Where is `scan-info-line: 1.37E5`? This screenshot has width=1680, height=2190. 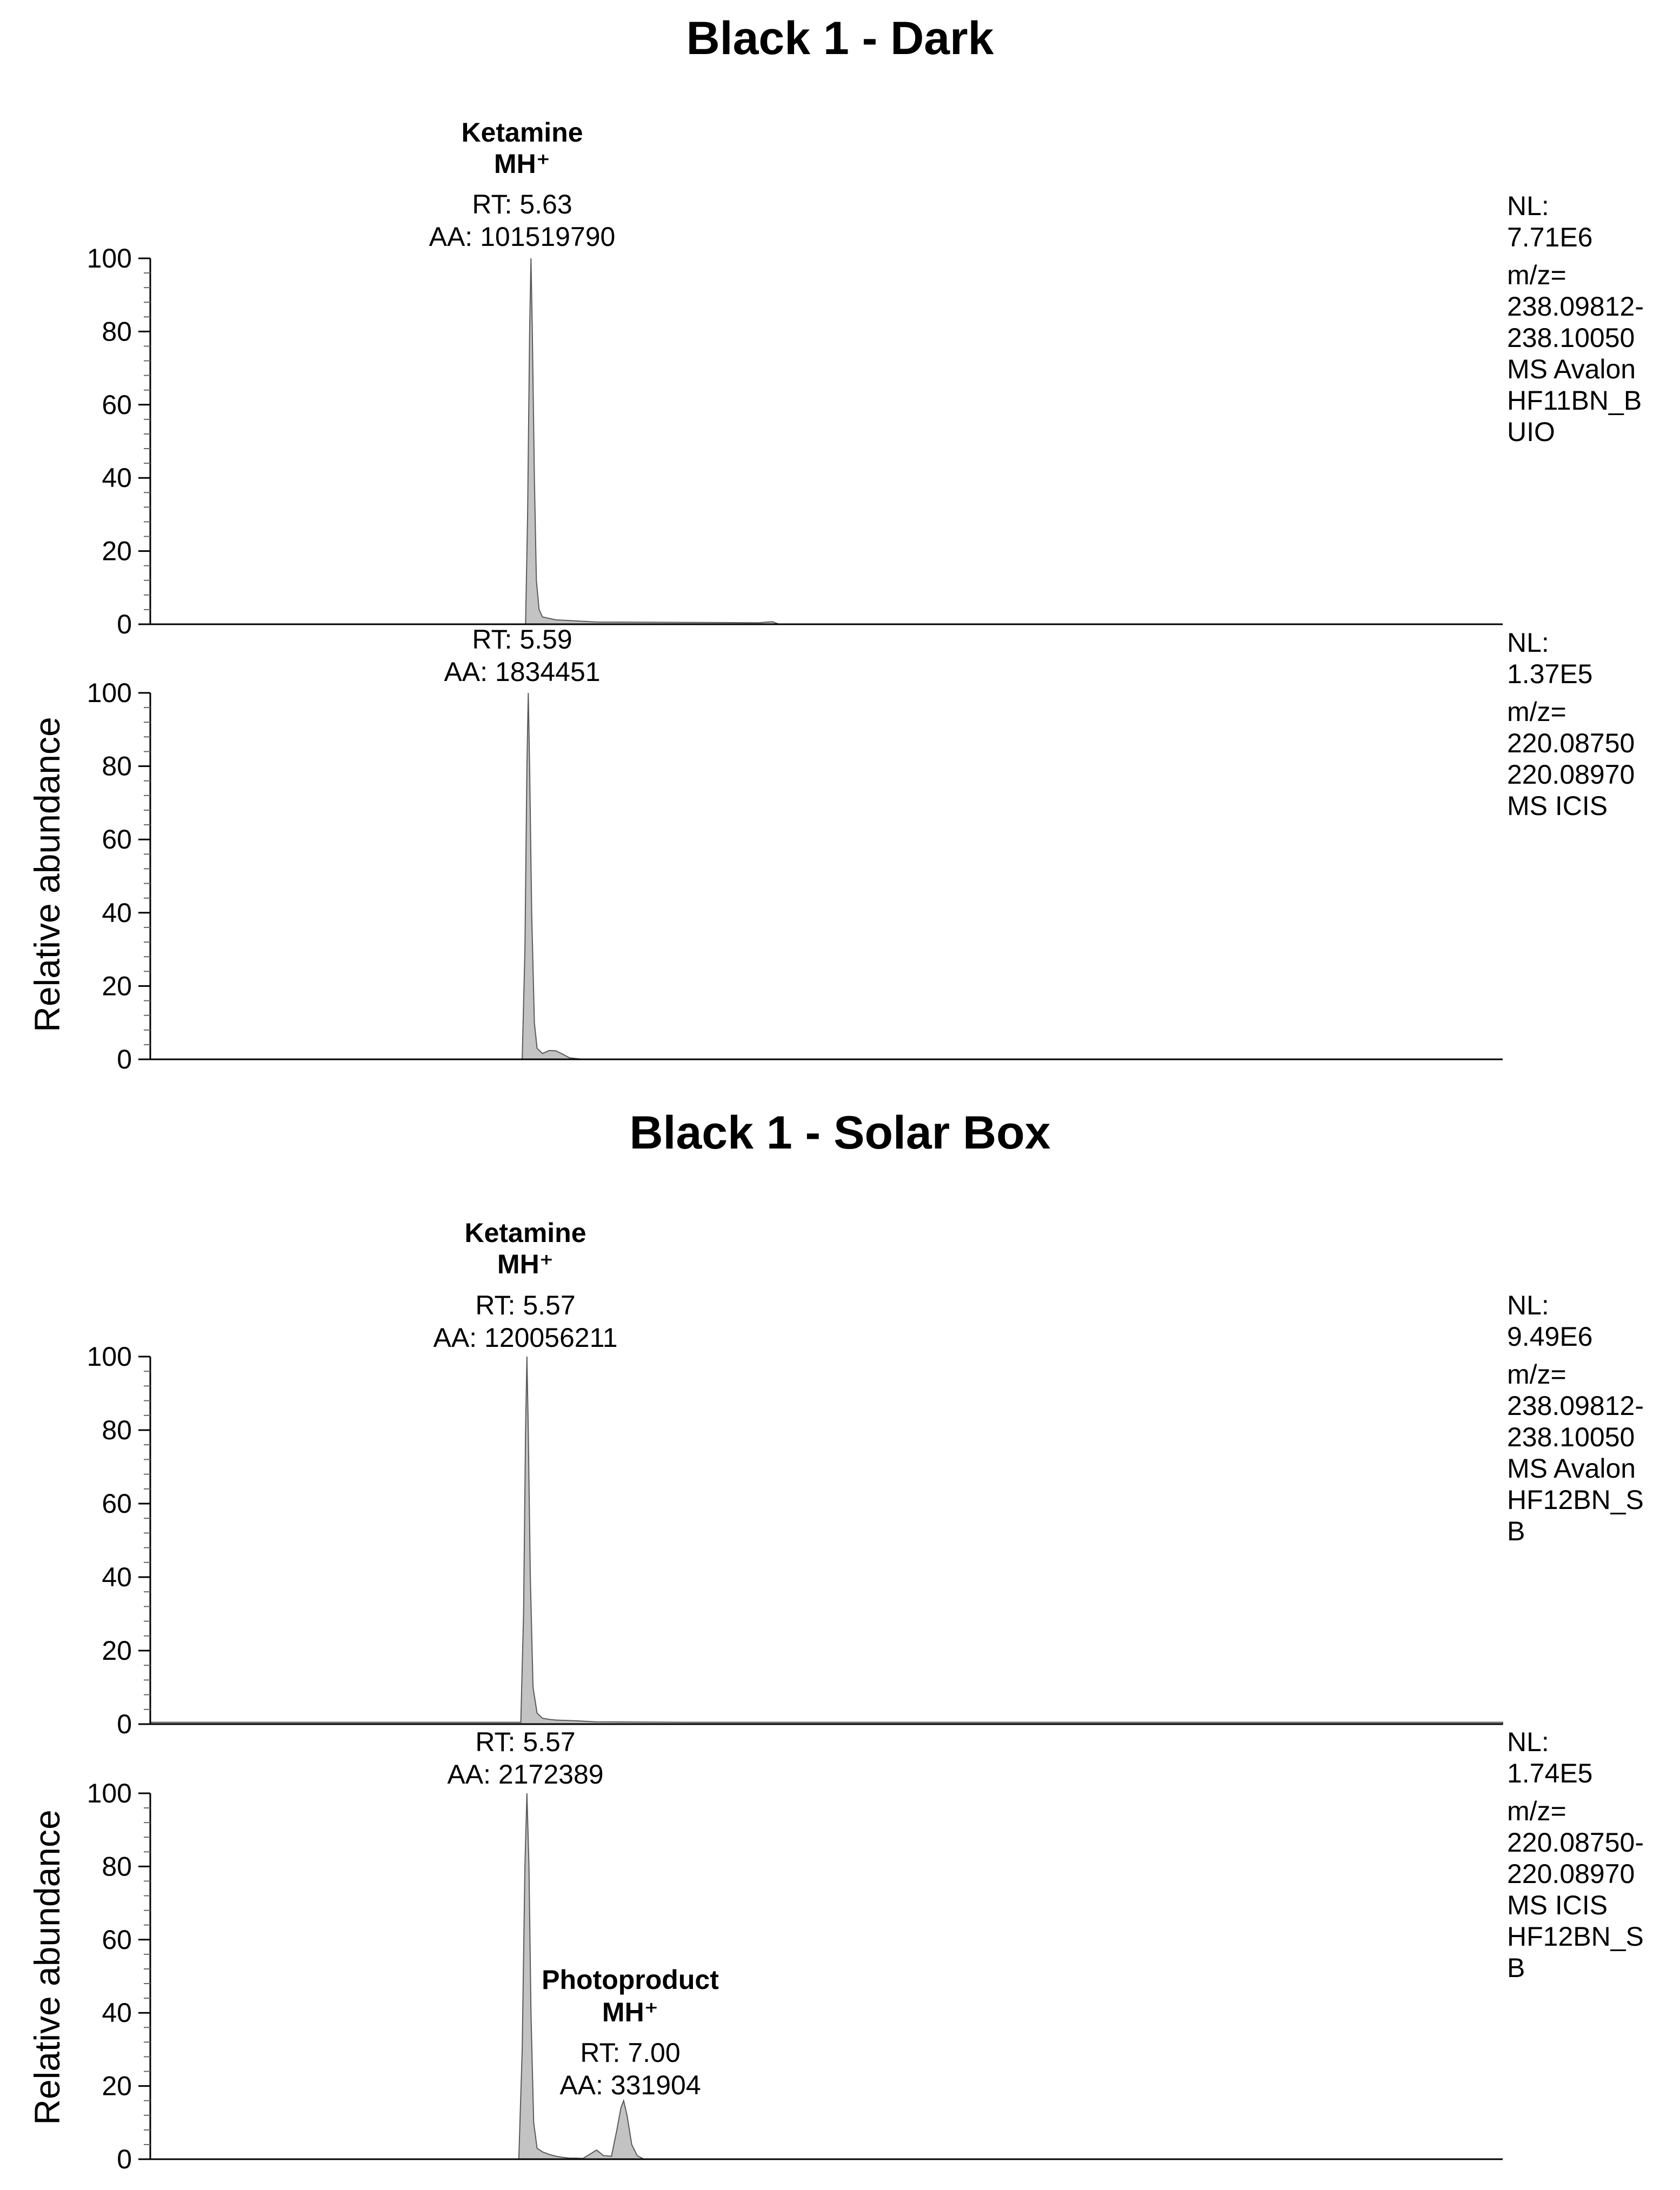 scan-info-line: 1.37E5 is located at coordinates (1550, 674).